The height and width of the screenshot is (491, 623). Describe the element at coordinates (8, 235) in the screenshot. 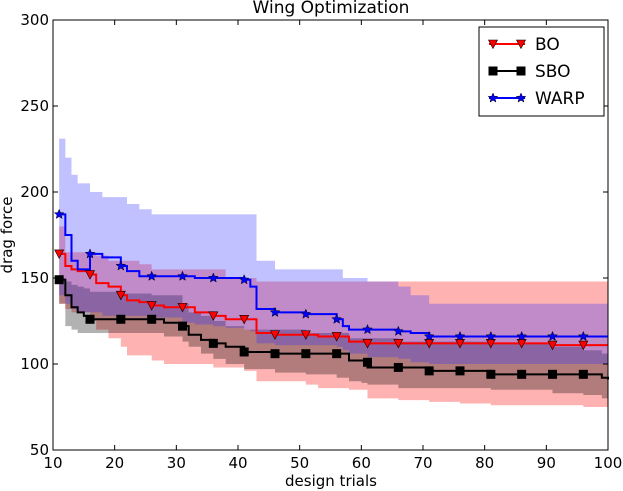

I see `y-axis-label: drag force` at that location.